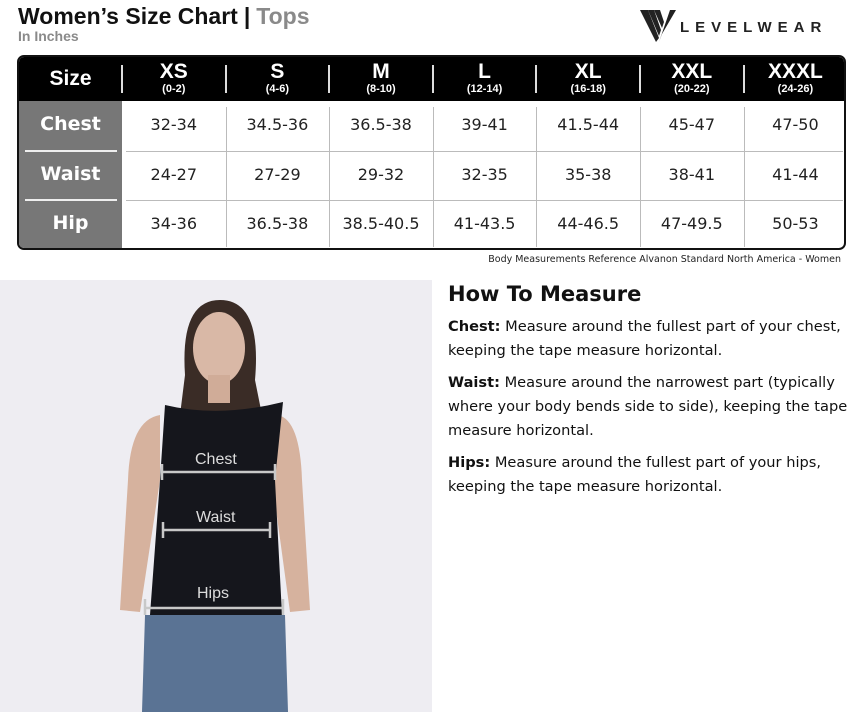 The image size is (860, 717). I want to click on size-header-xl: XL (16-18), so click(588, 79).